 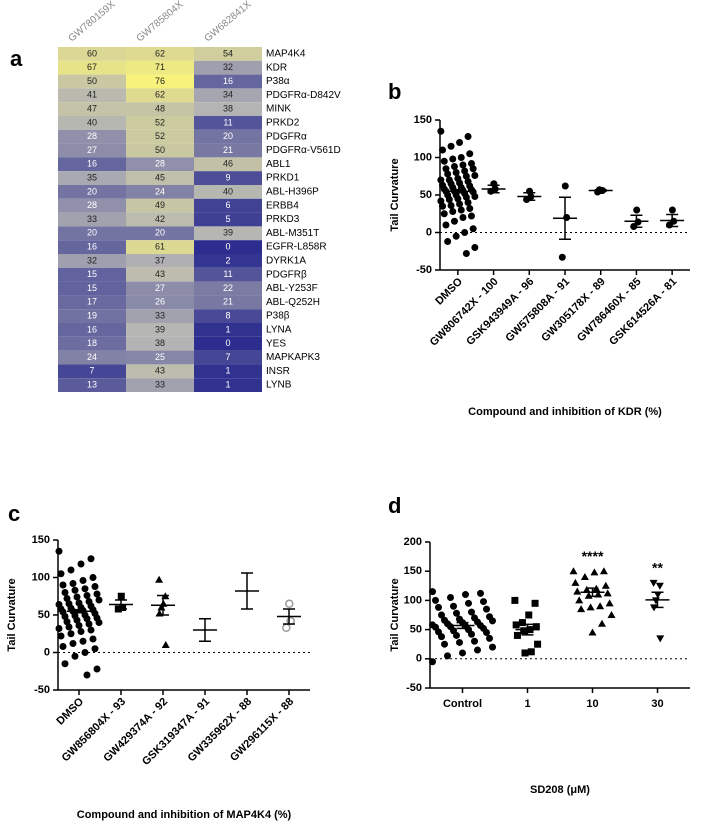 What do you see at coordinates (92, 22) in the screenshot?
I see `column-label: GW780159X` at bounding box center [92, 22].